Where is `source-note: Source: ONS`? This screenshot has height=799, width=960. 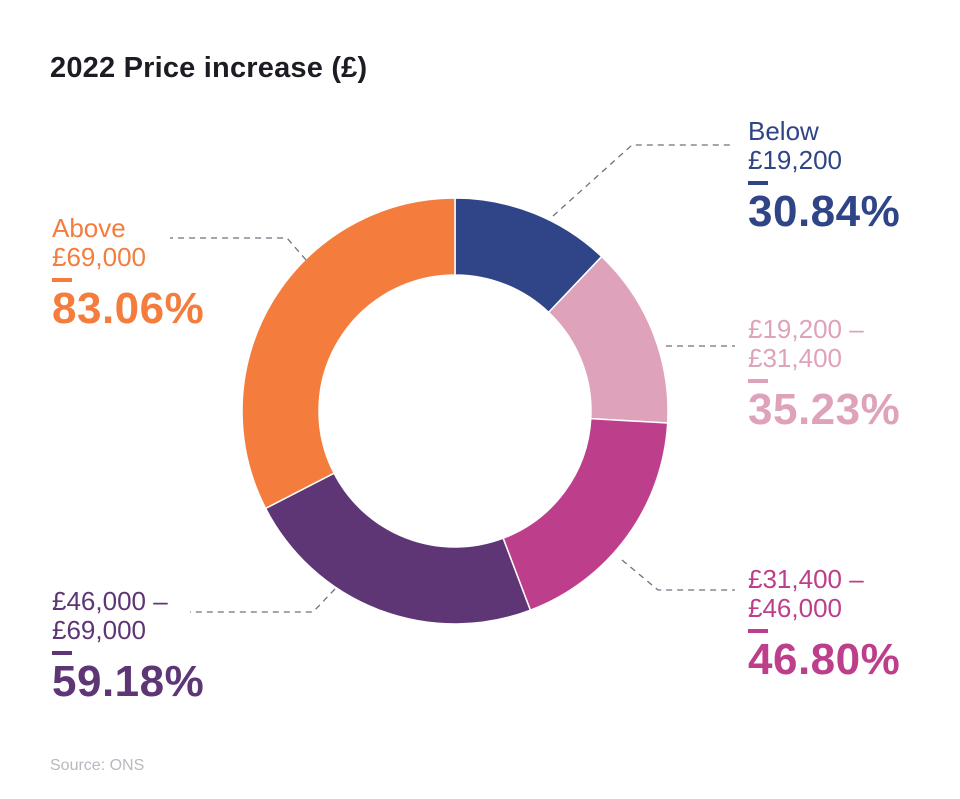 source-note: Source: ONS is located at coordinates (97, 765).